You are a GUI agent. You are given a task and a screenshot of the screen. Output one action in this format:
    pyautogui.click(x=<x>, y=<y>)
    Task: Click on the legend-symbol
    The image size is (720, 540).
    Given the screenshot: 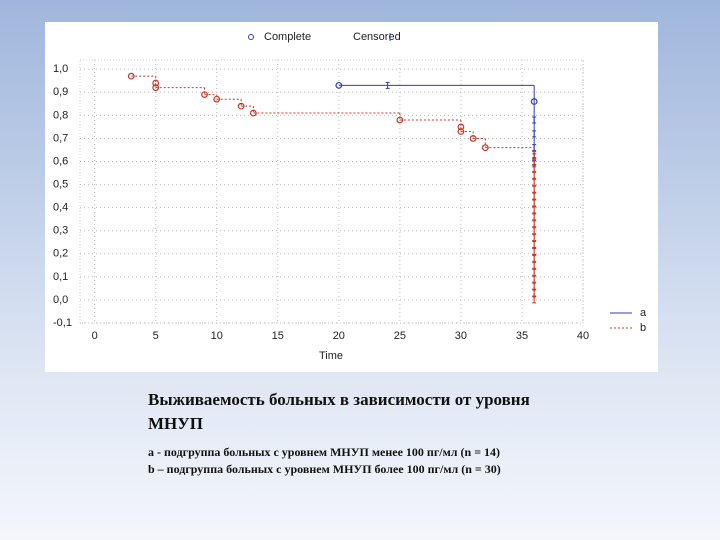 What is the action you would take?
    pyautogui.click(x=251, y=37)
    